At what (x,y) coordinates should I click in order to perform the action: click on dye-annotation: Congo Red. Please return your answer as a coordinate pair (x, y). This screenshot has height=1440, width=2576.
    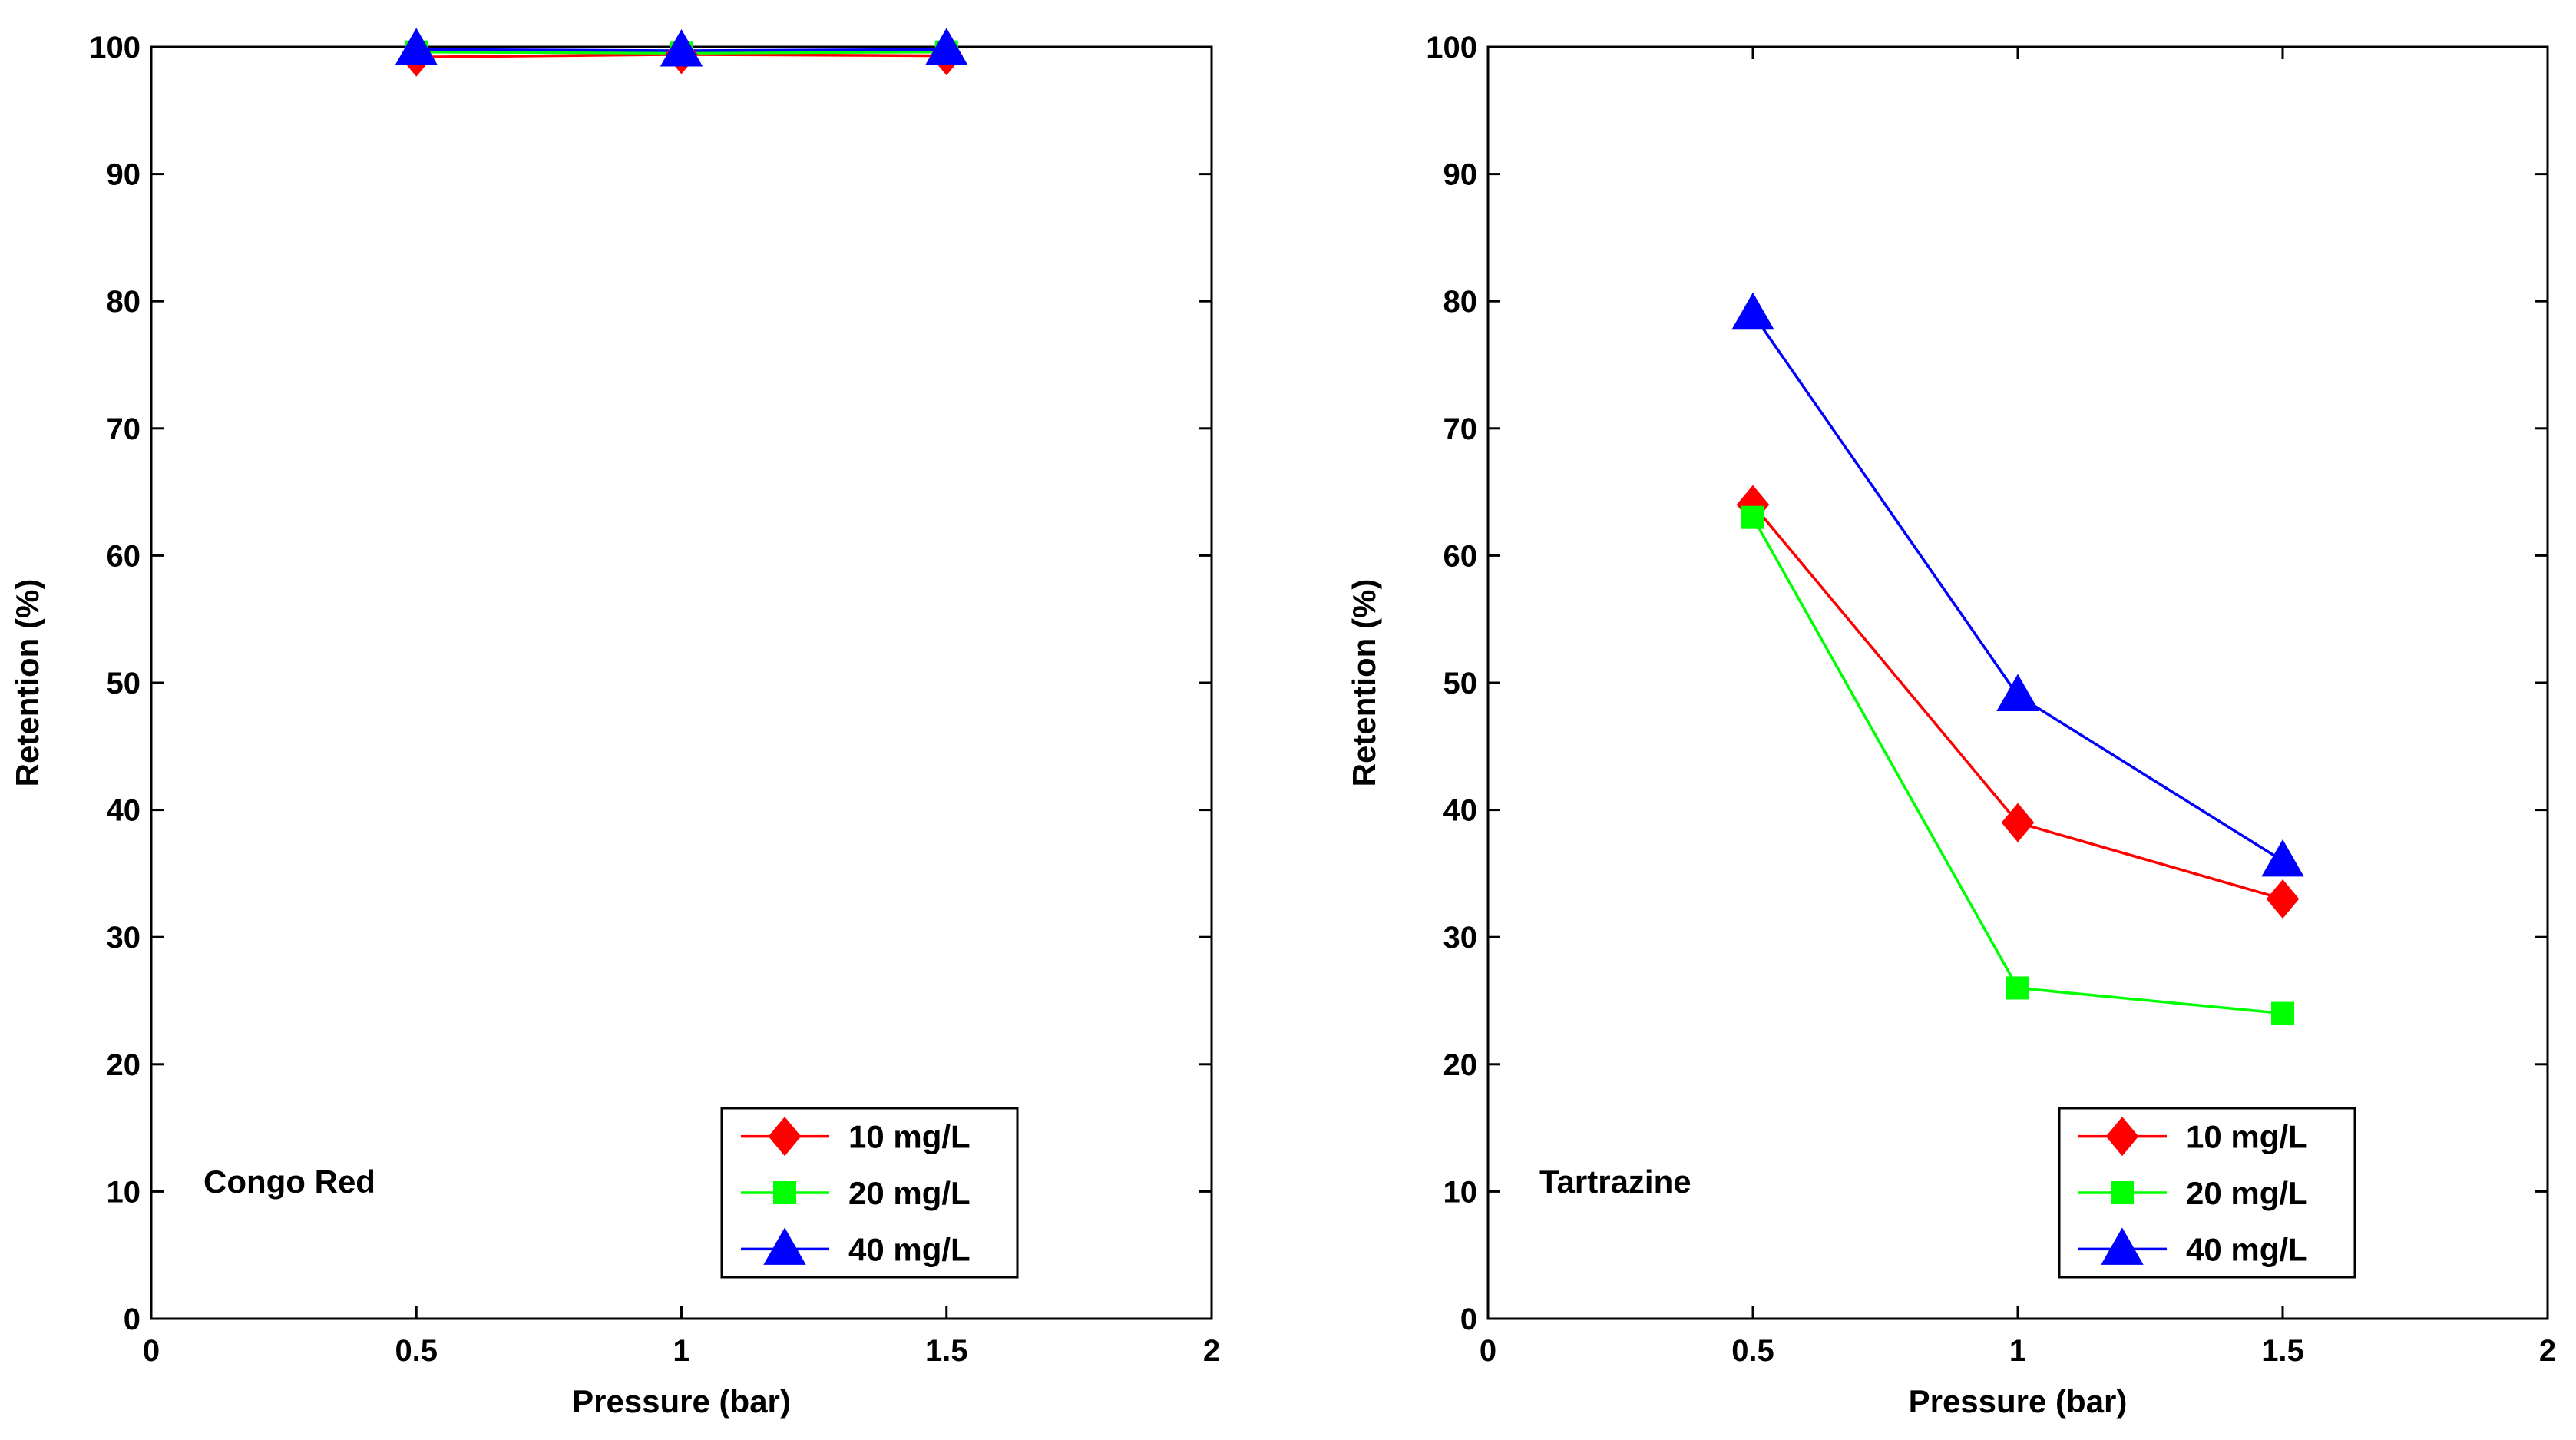
    Looking at the image, I should click on (289, 1182).